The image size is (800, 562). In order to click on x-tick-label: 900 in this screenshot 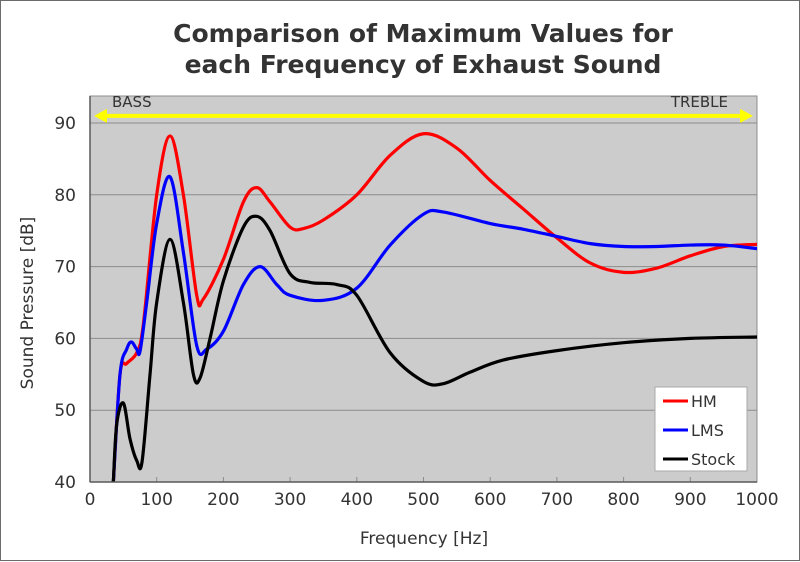, I will do `click(690, 500)`.